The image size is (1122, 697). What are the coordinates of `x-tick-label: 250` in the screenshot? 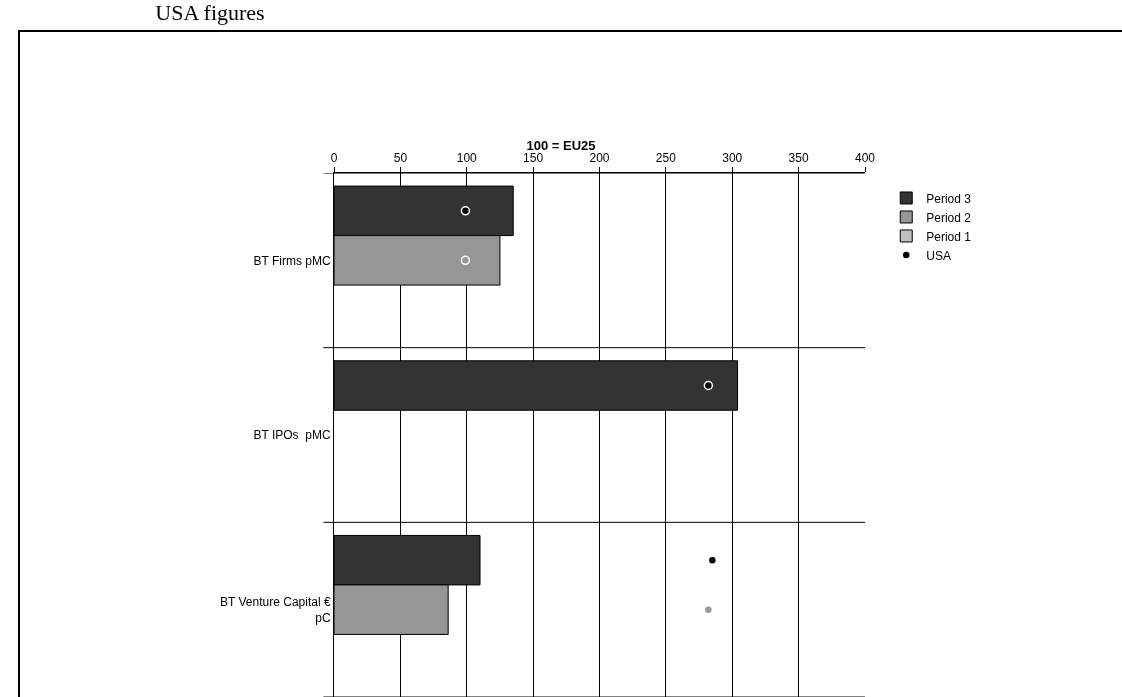 It's located at (666, 158).